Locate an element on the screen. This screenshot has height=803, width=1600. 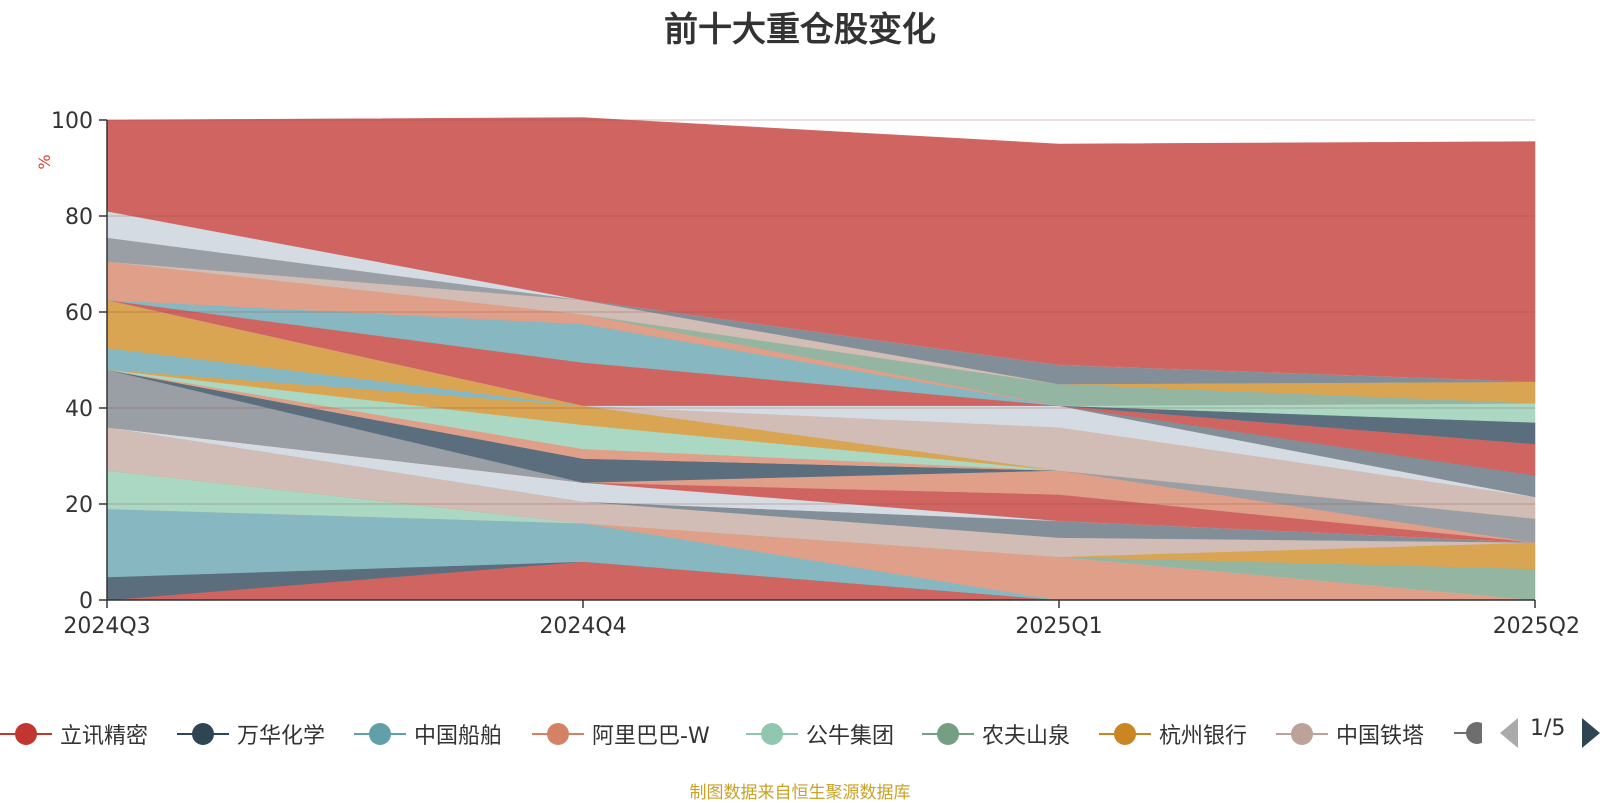
legend-label: 立讯精密 is located at coordinates (104, 736).